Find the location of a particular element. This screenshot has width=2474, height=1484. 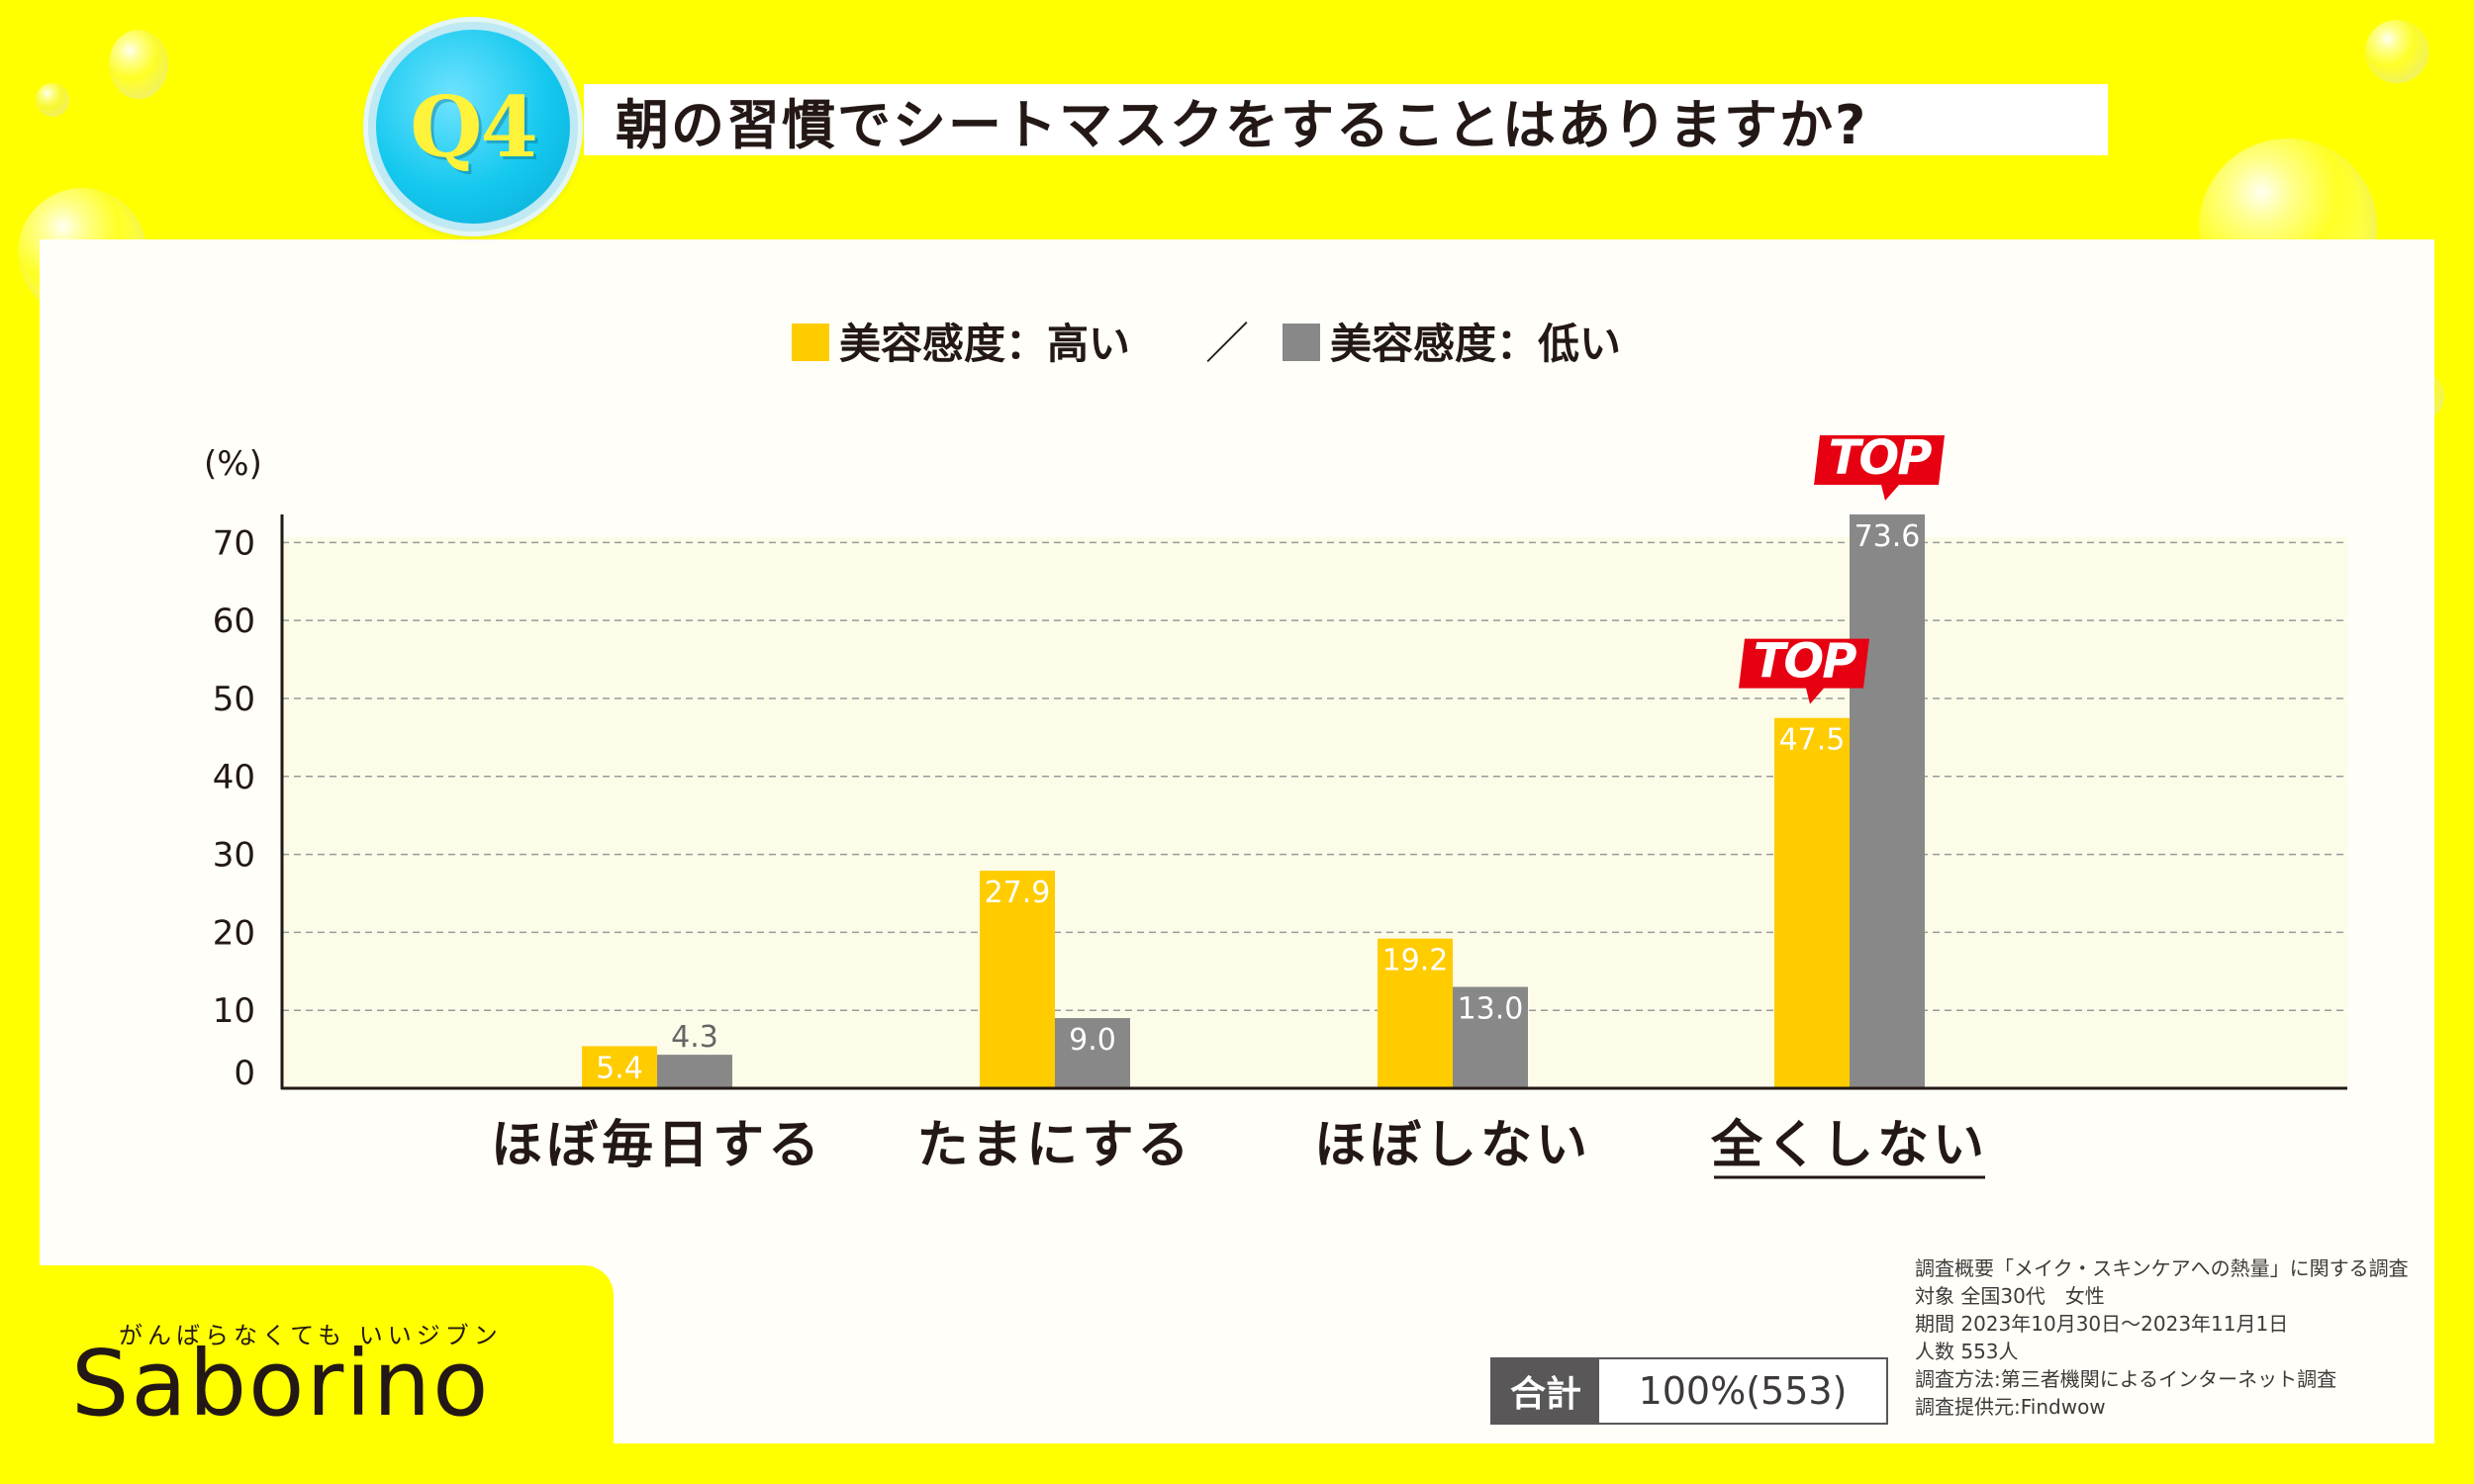

y-tick-label: 0 is located at coordinates (245, 1073).